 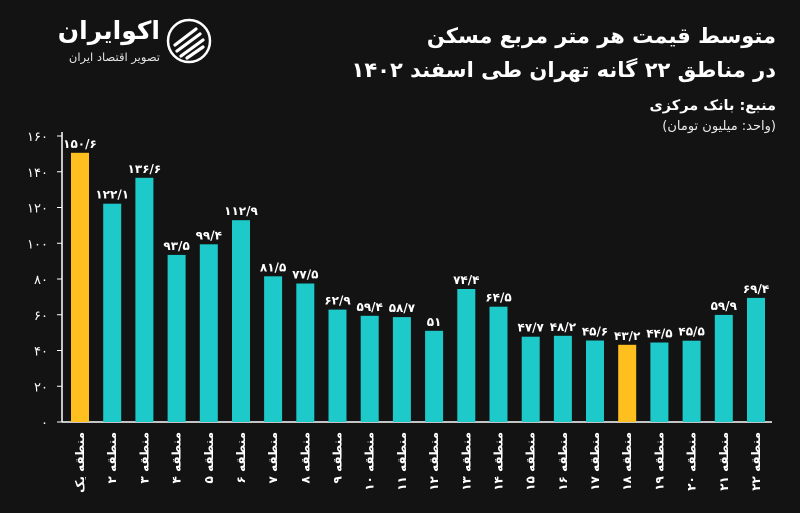 What do you see at coordinates (756, 461) in the screenshot?
I see `x-tick-label: منطقه ۲۲` at bounding box center [756, 461].